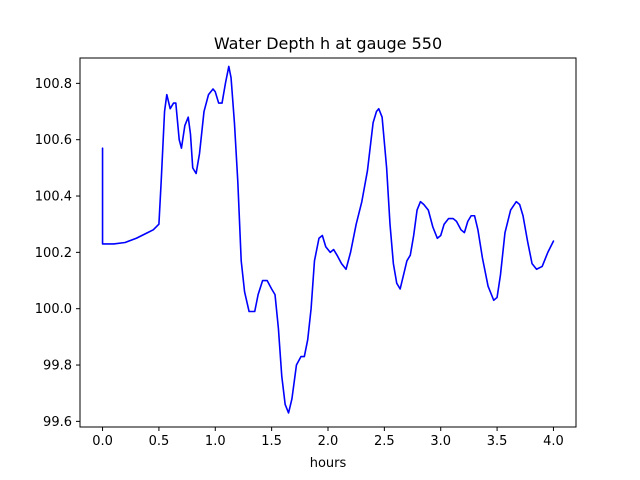 The height and width of the screenshot is (480, 640). Describe the element at coordinates (159, 441) in the screenshot. I see `x-tick-label: 0.5` at that location.